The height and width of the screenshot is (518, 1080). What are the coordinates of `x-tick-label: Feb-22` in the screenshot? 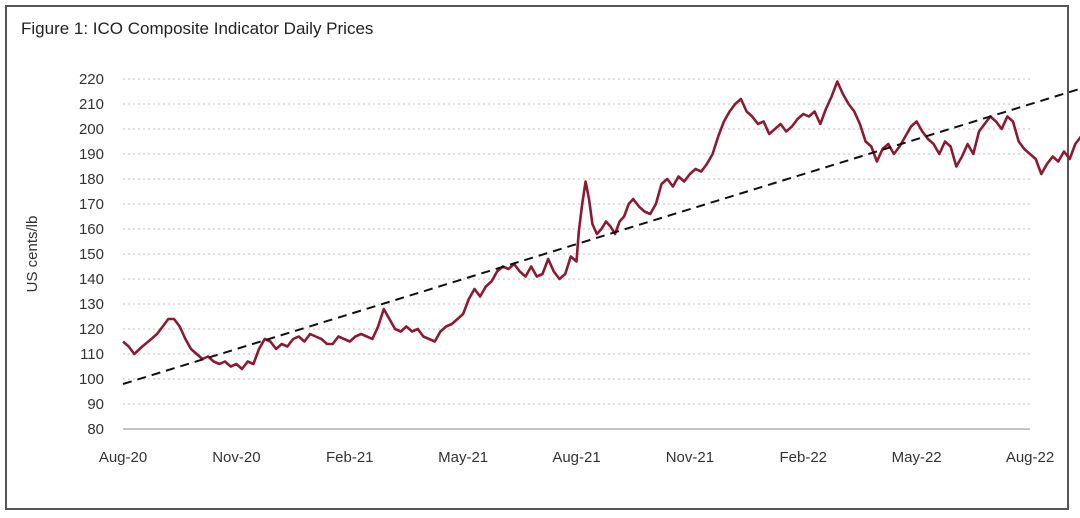 It's located at (803, 457).